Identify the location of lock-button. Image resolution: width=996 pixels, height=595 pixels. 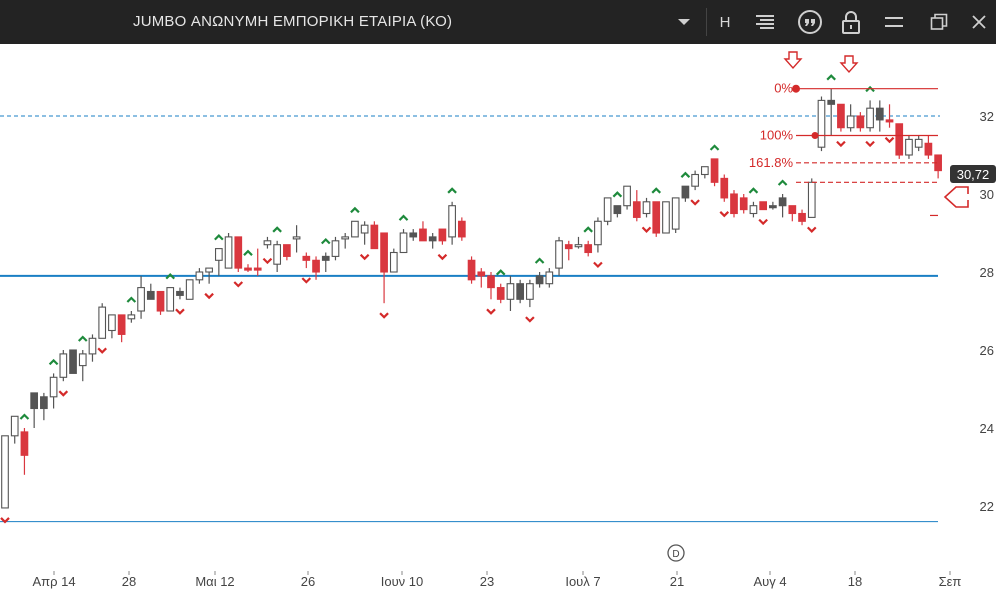
(851, 22).